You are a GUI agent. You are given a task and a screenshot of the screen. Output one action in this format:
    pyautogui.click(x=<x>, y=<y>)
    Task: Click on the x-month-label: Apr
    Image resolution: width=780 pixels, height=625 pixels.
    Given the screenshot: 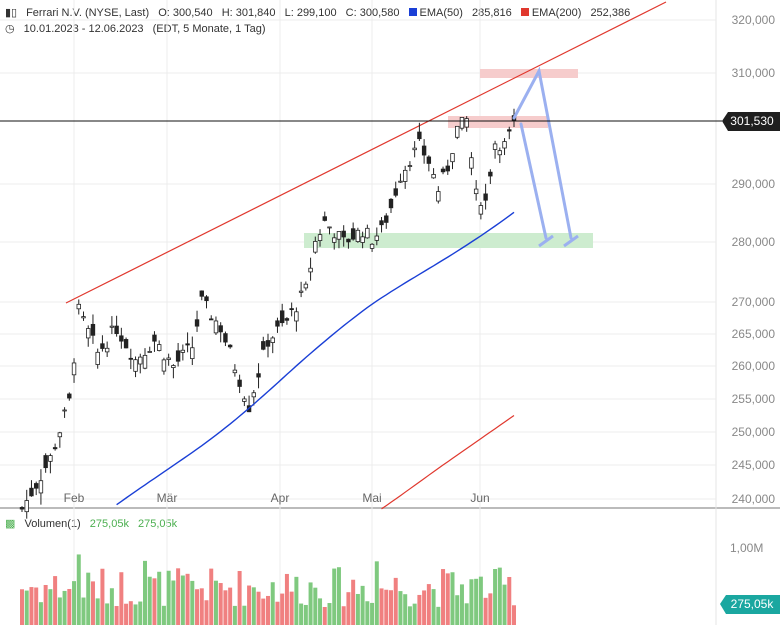 What is the action you would take?
    pyautogui.click(x=280, y=498)
    